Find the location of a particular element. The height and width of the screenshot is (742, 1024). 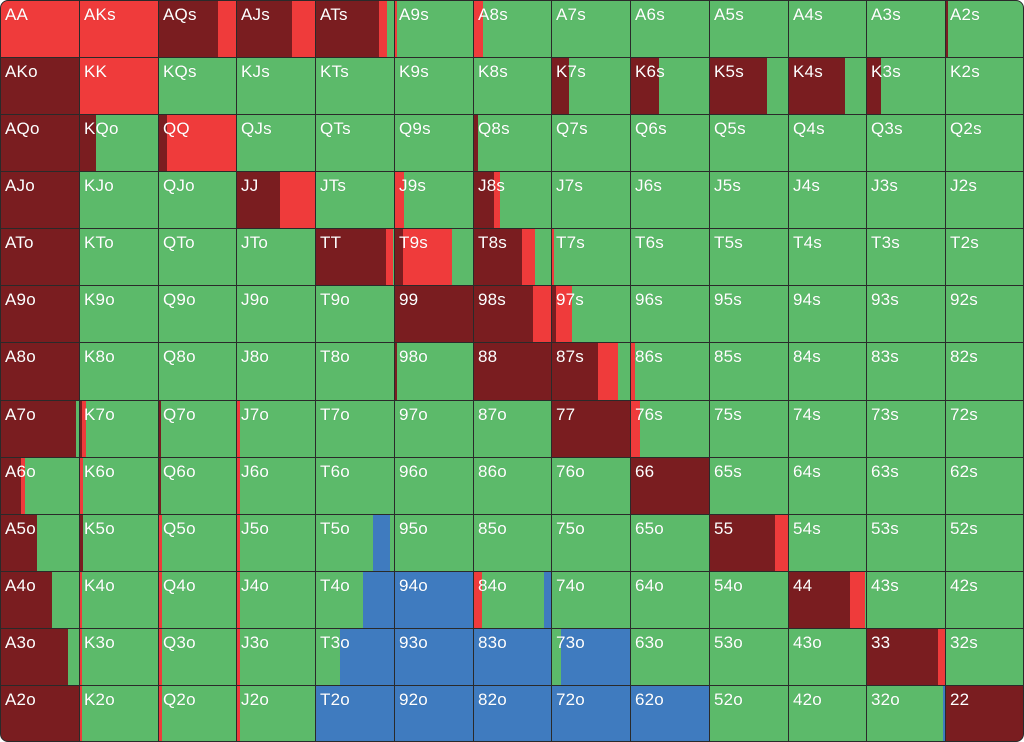

hand-cell: 95s is located at coordinates (749, 314).